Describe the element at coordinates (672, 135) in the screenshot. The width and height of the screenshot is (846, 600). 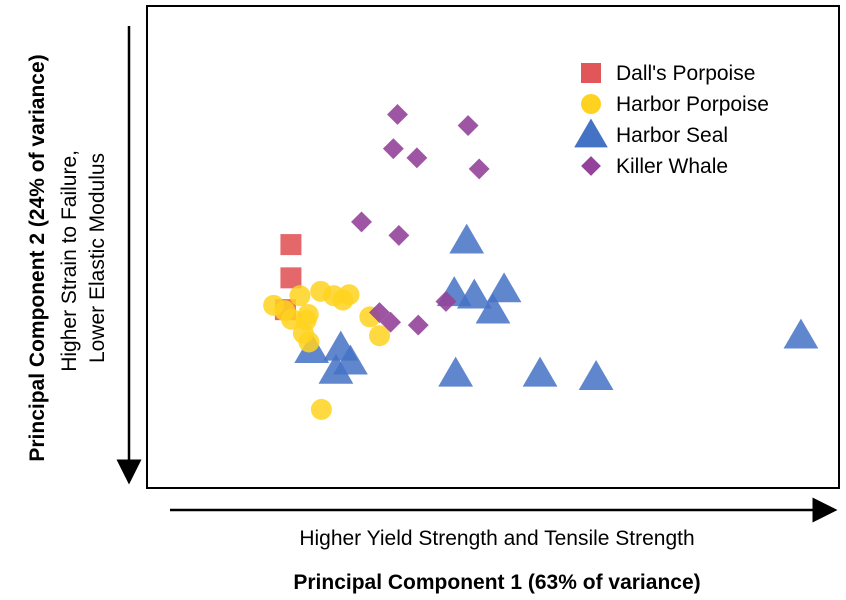
I see `legend-label: Harbor Seal` at that location.